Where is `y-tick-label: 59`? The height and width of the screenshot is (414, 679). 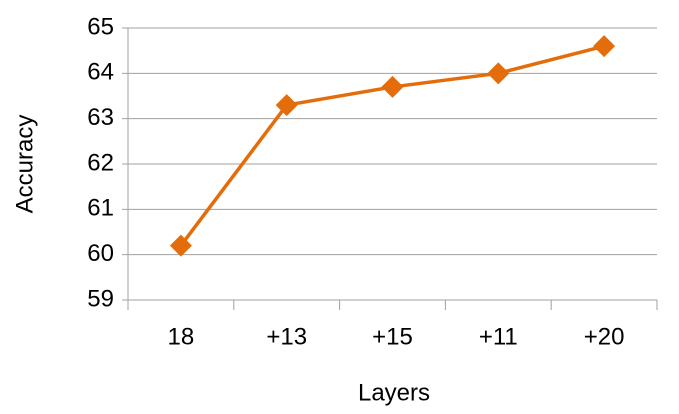 y-tick-label: 59 is located at coordinates (100, 298).